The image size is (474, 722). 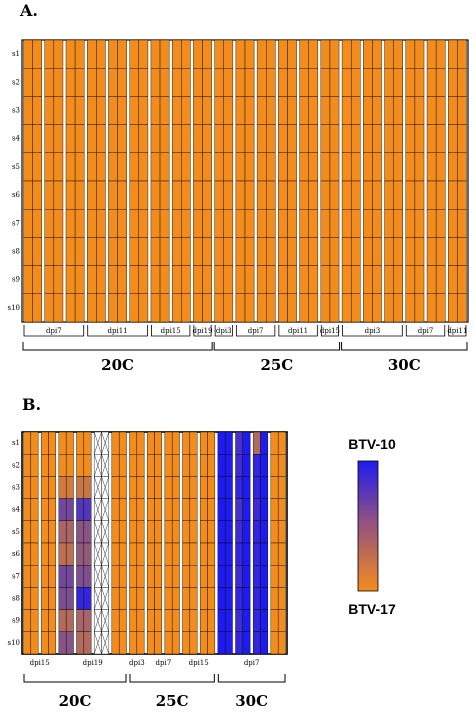 I want to click on row-label: s9, so click(x=16, y=280).